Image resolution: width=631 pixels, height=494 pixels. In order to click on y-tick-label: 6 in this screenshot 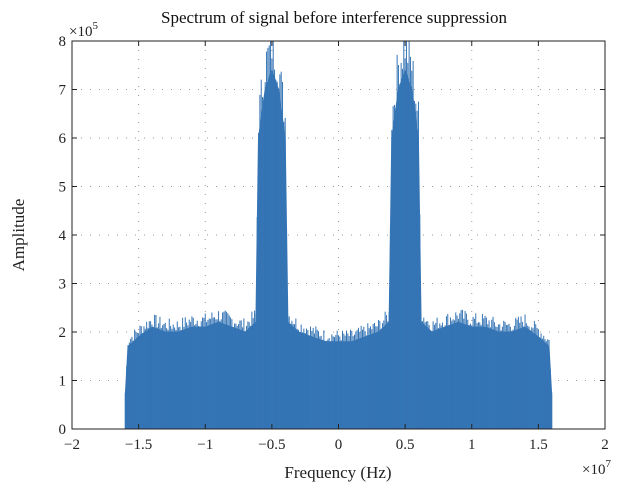, I will do `click(63, 139)`.